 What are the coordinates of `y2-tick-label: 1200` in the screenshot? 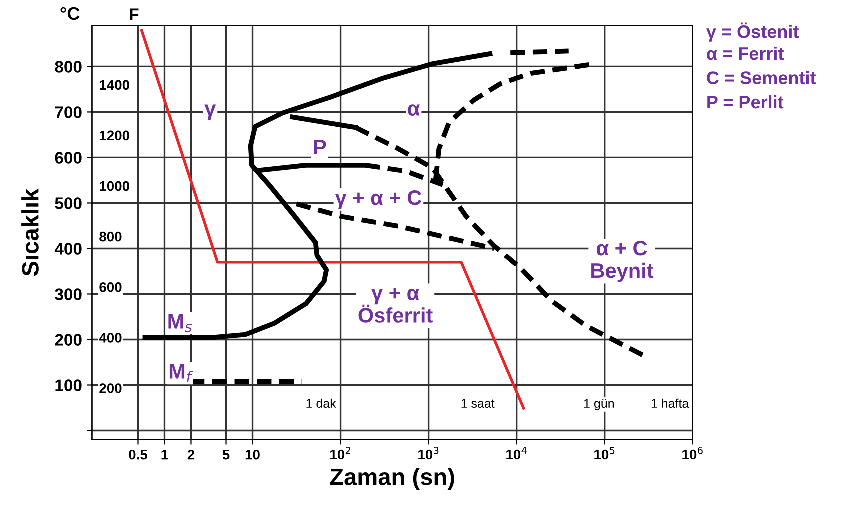 It's located at (115, 135).